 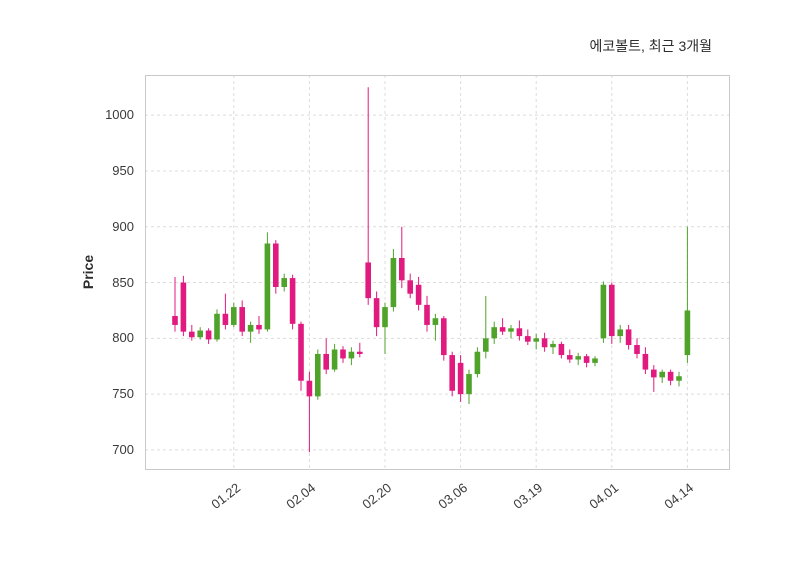 I want to click on y-tick-label: 1000, so click(x=119, y=115).